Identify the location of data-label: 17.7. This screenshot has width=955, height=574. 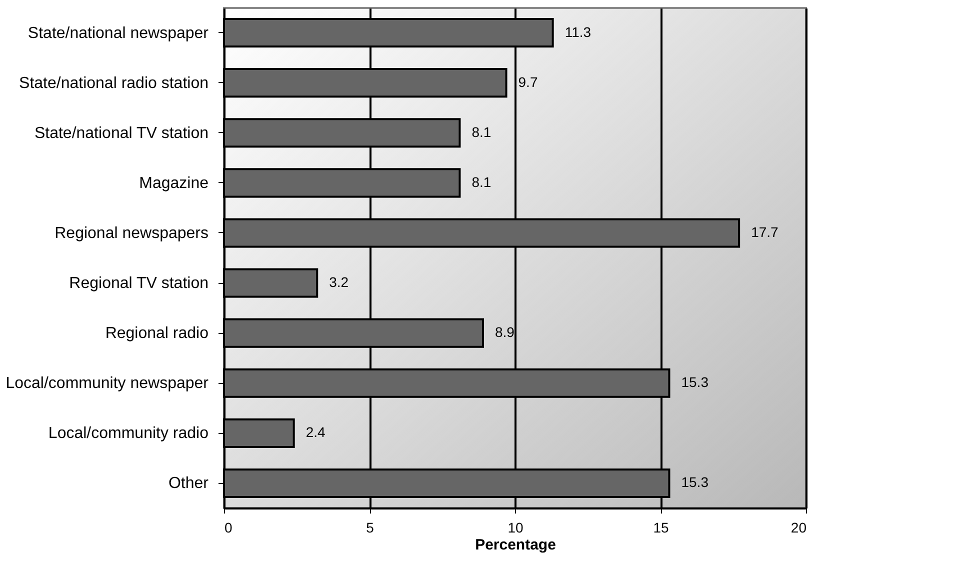
(765, 232).